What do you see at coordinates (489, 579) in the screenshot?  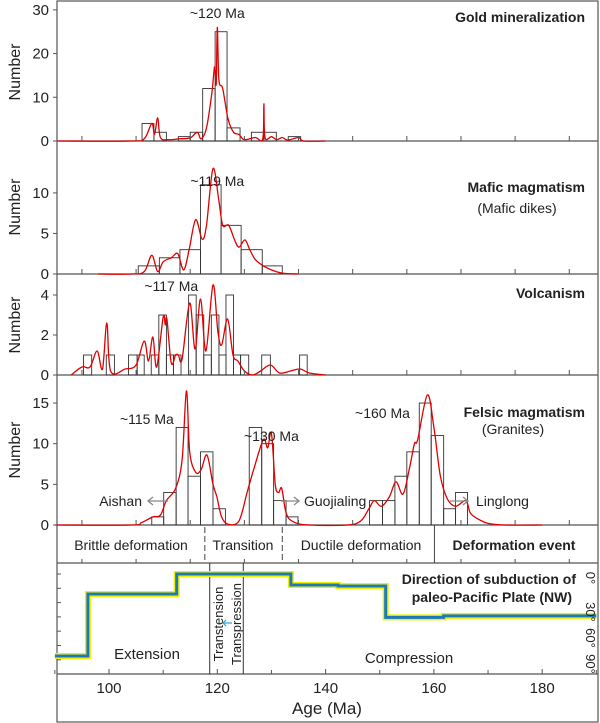 I see `subduction-title: Direction of subduction of` at bounding box center [489, 579].